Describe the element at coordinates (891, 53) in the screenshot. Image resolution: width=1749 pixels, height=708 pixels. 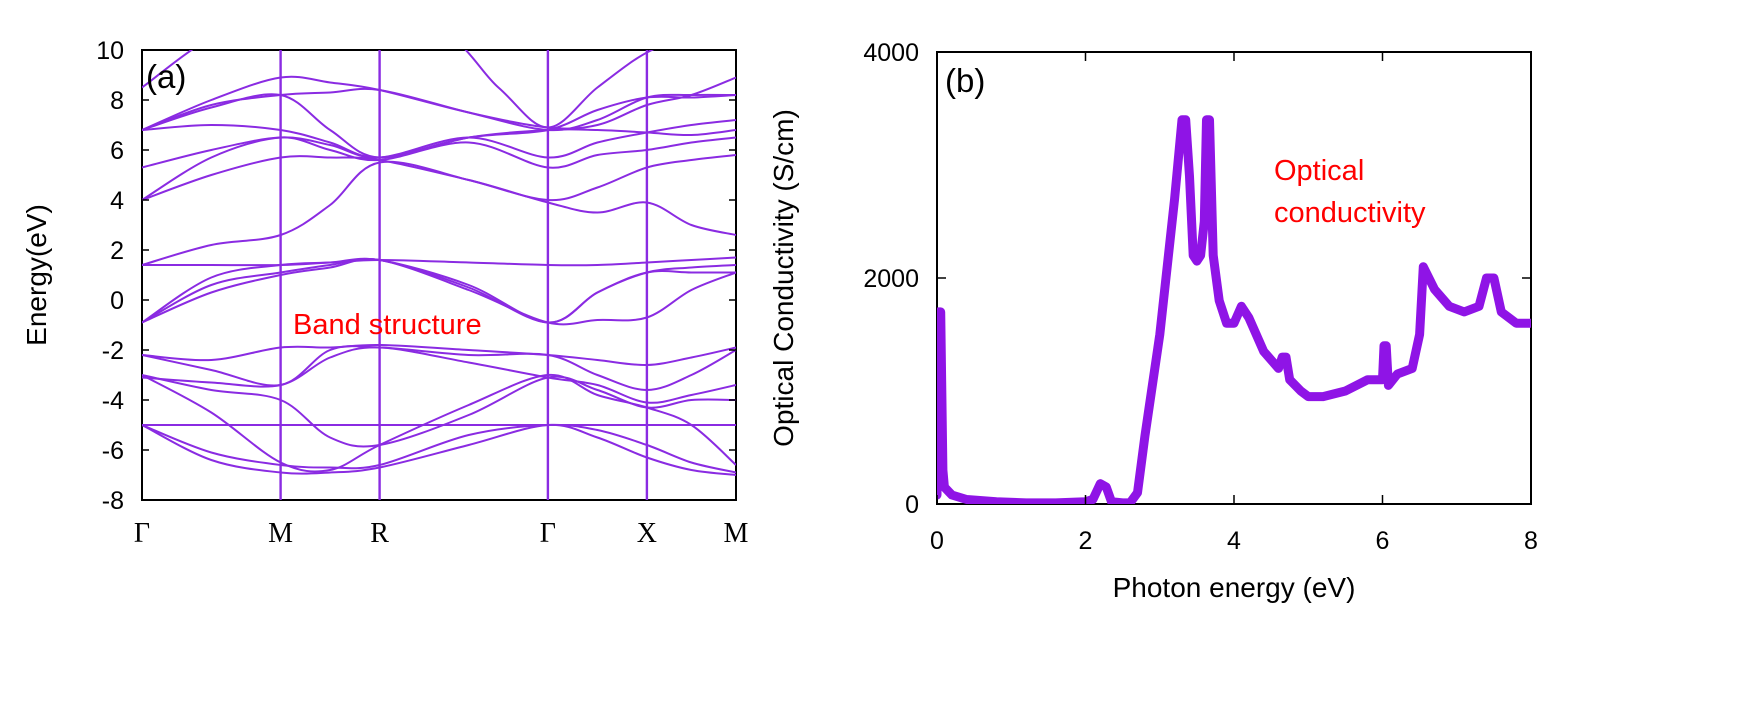
I see `y-tick-label-b: 4000` at that location.